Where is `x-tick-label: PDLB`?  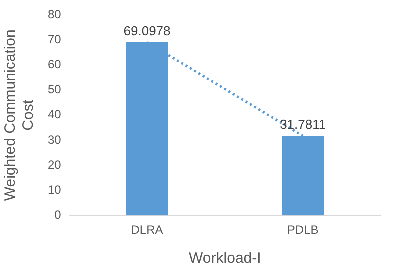
x-tick-label: PDLB is located at coordinates (303, 230).